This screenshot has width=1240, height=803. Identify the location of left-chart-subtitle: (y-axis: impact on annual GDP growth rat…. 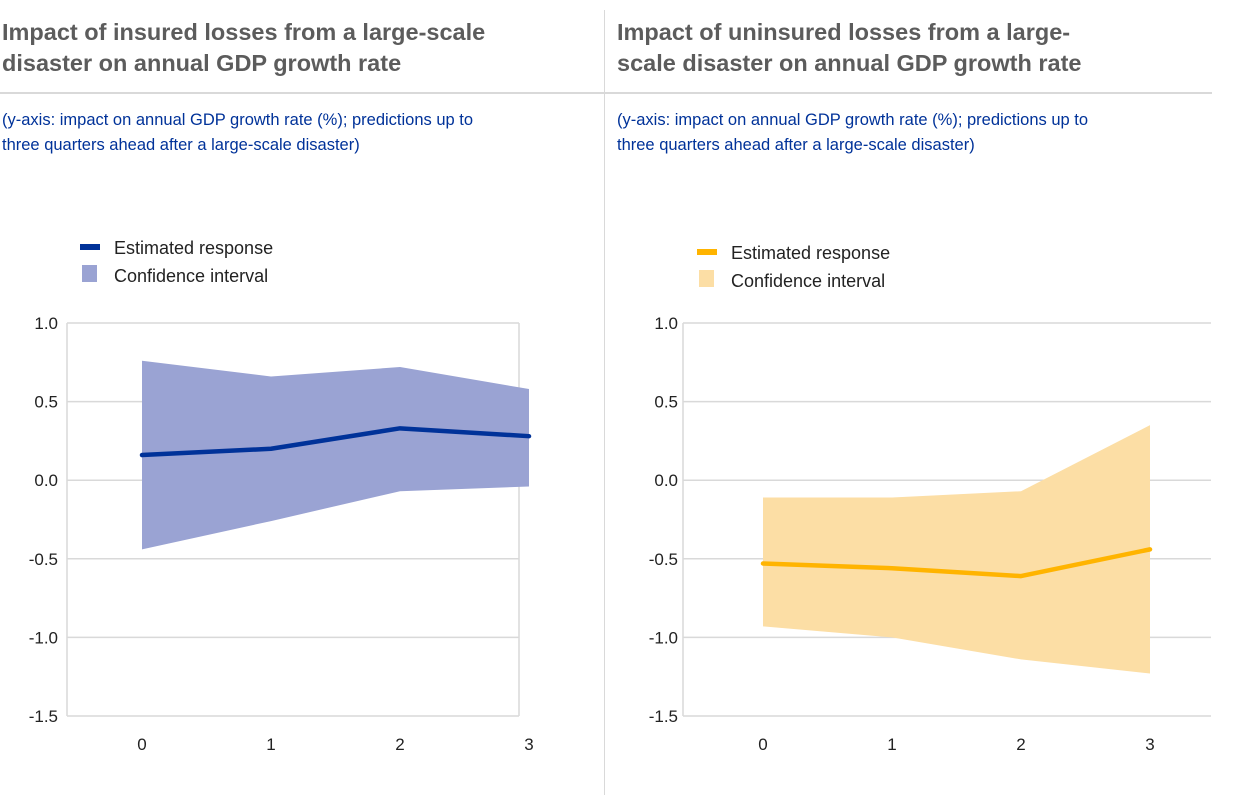
(299, 133).